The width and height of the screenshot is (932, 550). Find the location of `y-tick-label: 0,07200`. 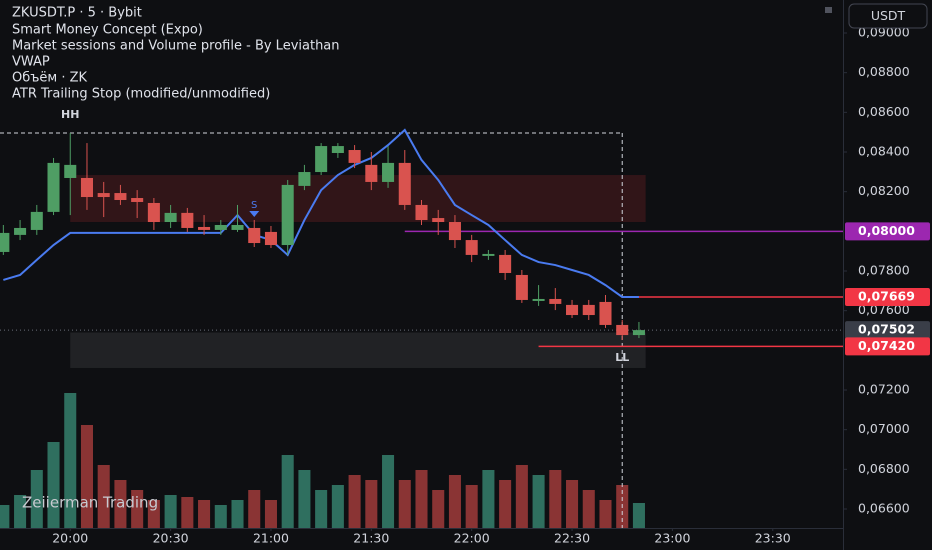

y-tick-label: 0,07200 is located at coordinates (884, 389).